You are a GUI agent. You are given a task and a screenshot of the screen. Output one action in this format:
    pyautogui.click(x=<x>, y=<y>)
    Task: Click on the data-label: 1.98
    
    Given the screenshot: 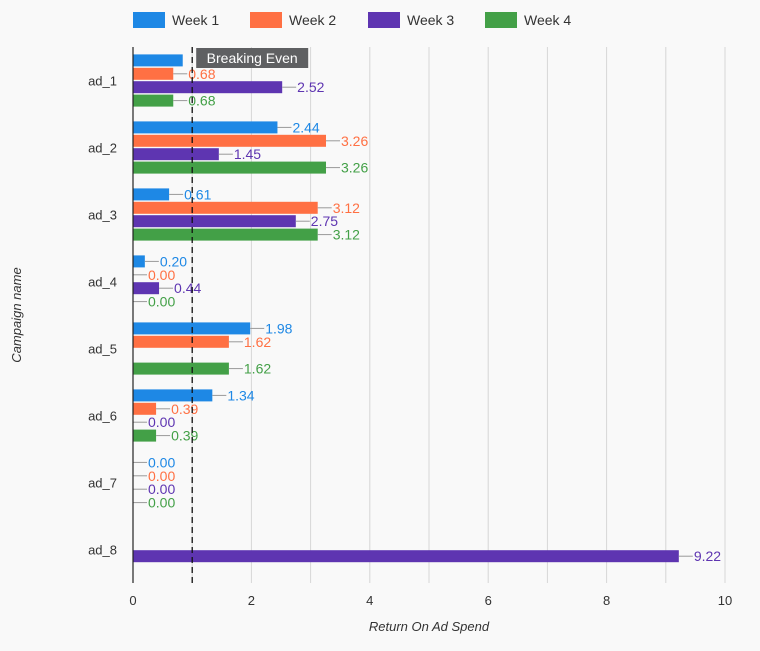 What is the action you would take?
    pyautogui.click(x=278, y=328)
    